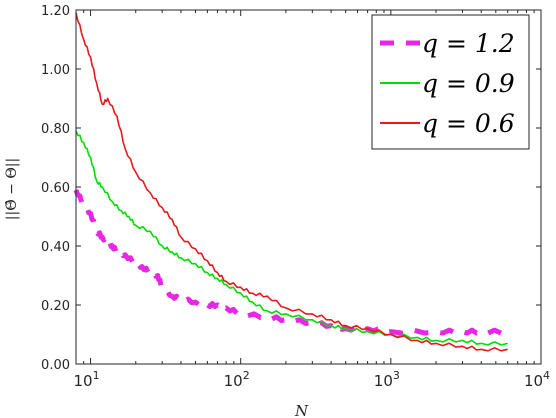  I want to click on y-tick-label: 0.20, so click(55, 306).